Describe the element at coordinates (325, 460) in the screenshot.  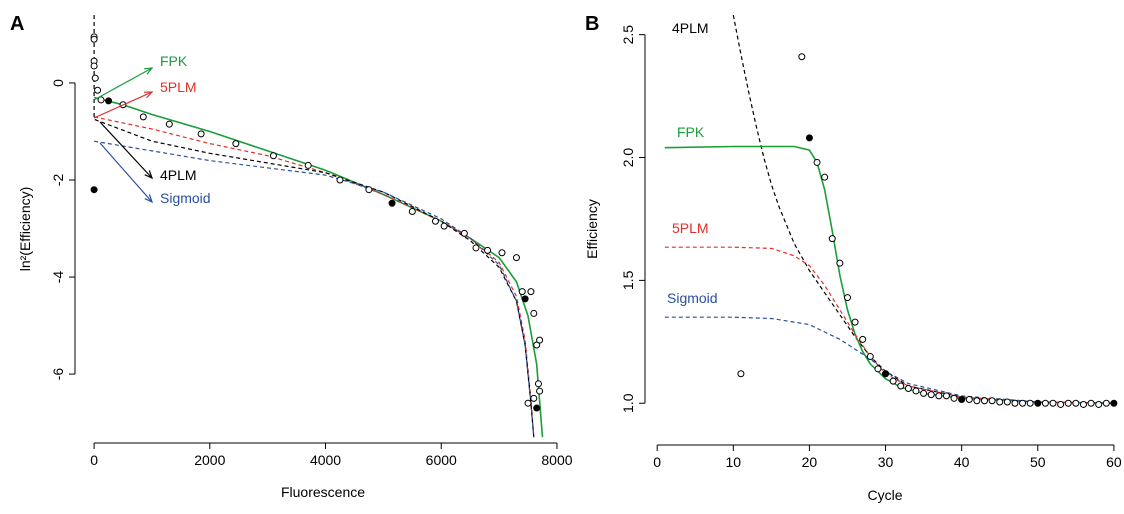
I see `x-tick-label: 4000` at that location.